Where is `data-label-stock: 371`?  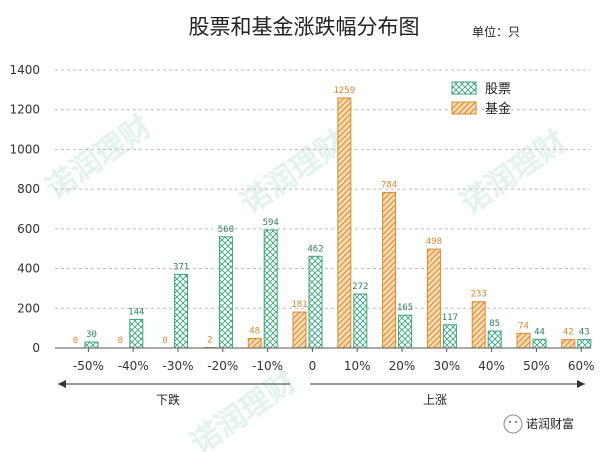 data-label-stock: 371 is located at coordinates (181, 267).